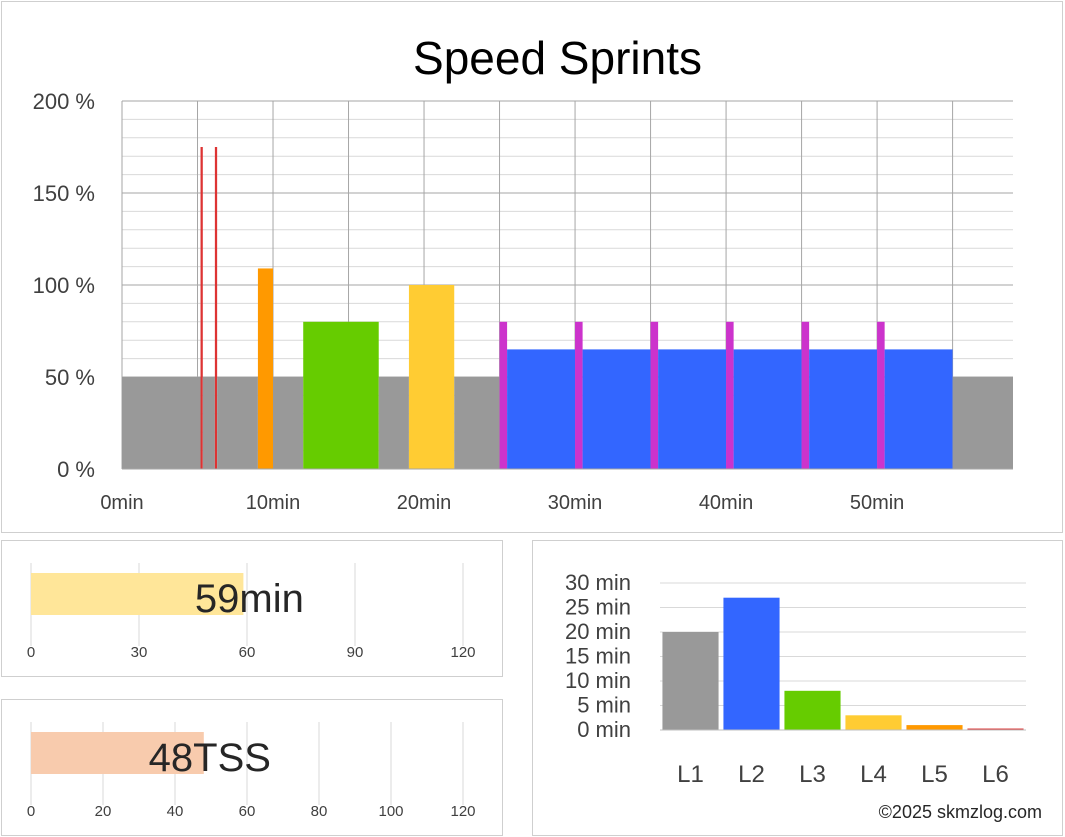 This screenshot has width=1065, height=837. Describe the element at coordinates (249, 599) in the screenshot. I see `duration-value-label: 59min` at that location.